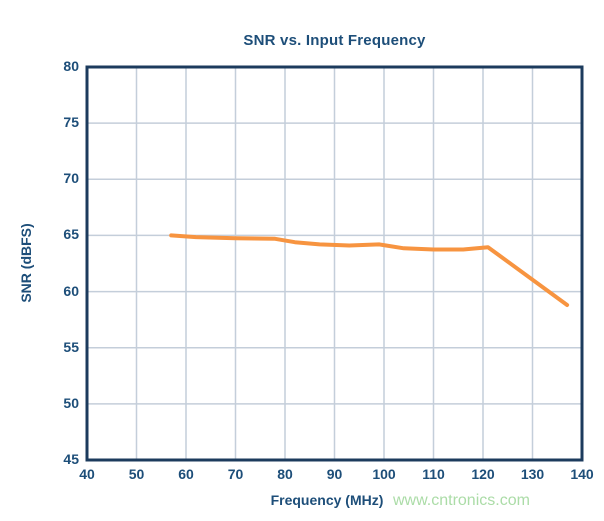  What do you see at coordinates (334, 40) in the screenshot?
I see `chart-title: SNR vs. Input Frequency` at bounding box center [334, 40].